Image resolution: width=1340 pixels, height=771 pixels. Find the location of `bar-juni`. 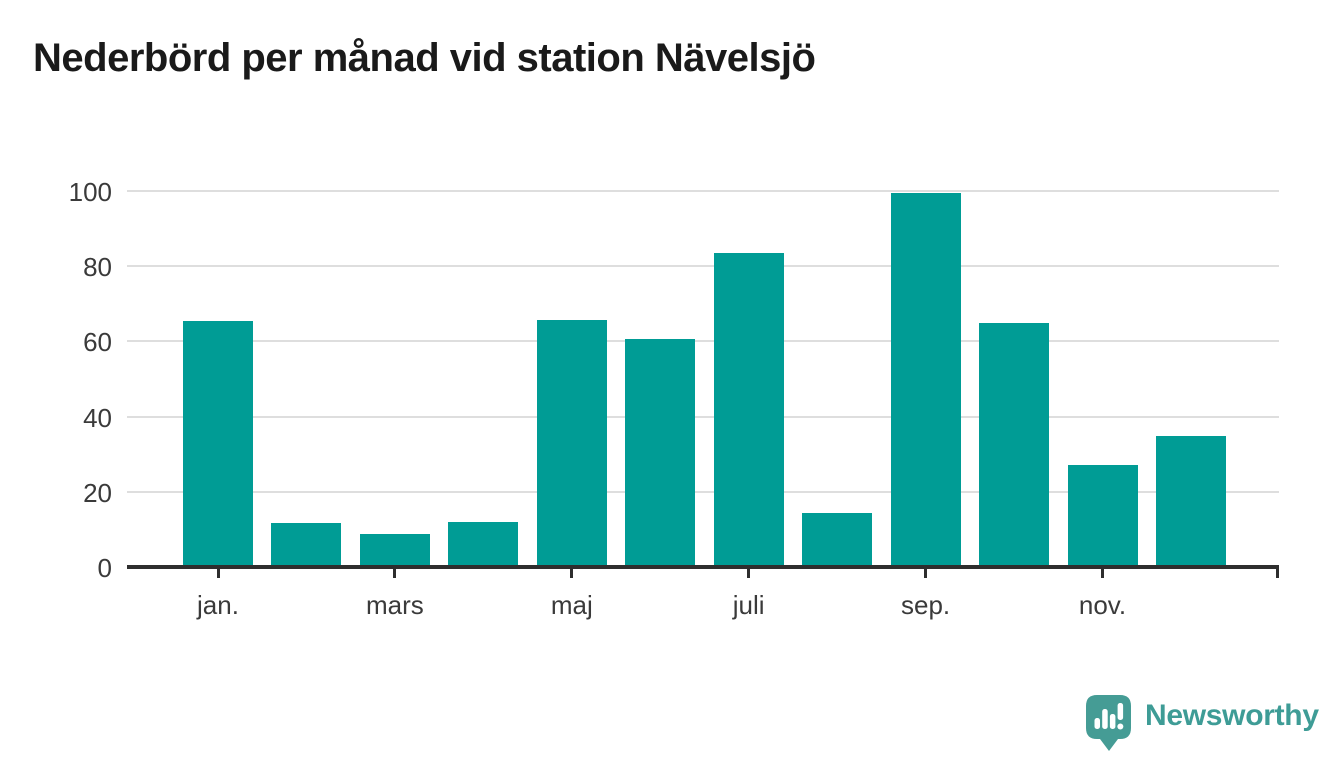

bar-juni is located at coordinates (660, 453).